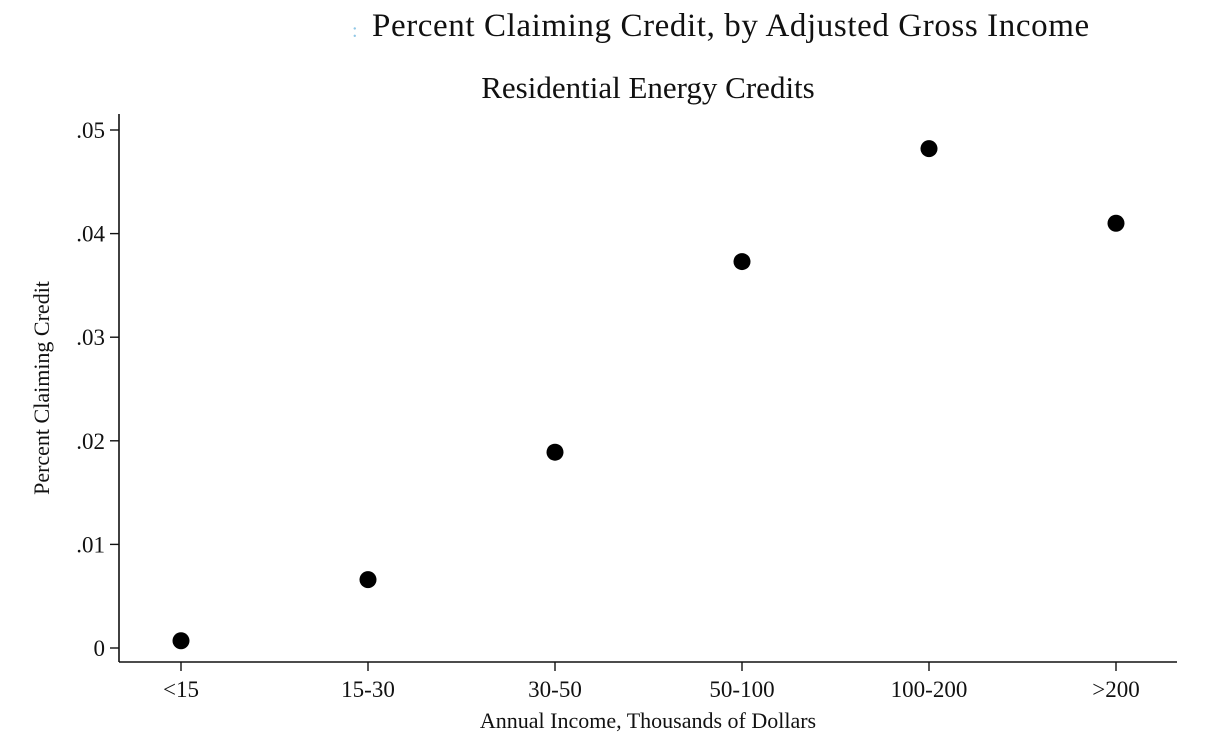  Describe the element at coordinates (90, 234) in the screenshot. I see `y-tick-label: .04` at that location.